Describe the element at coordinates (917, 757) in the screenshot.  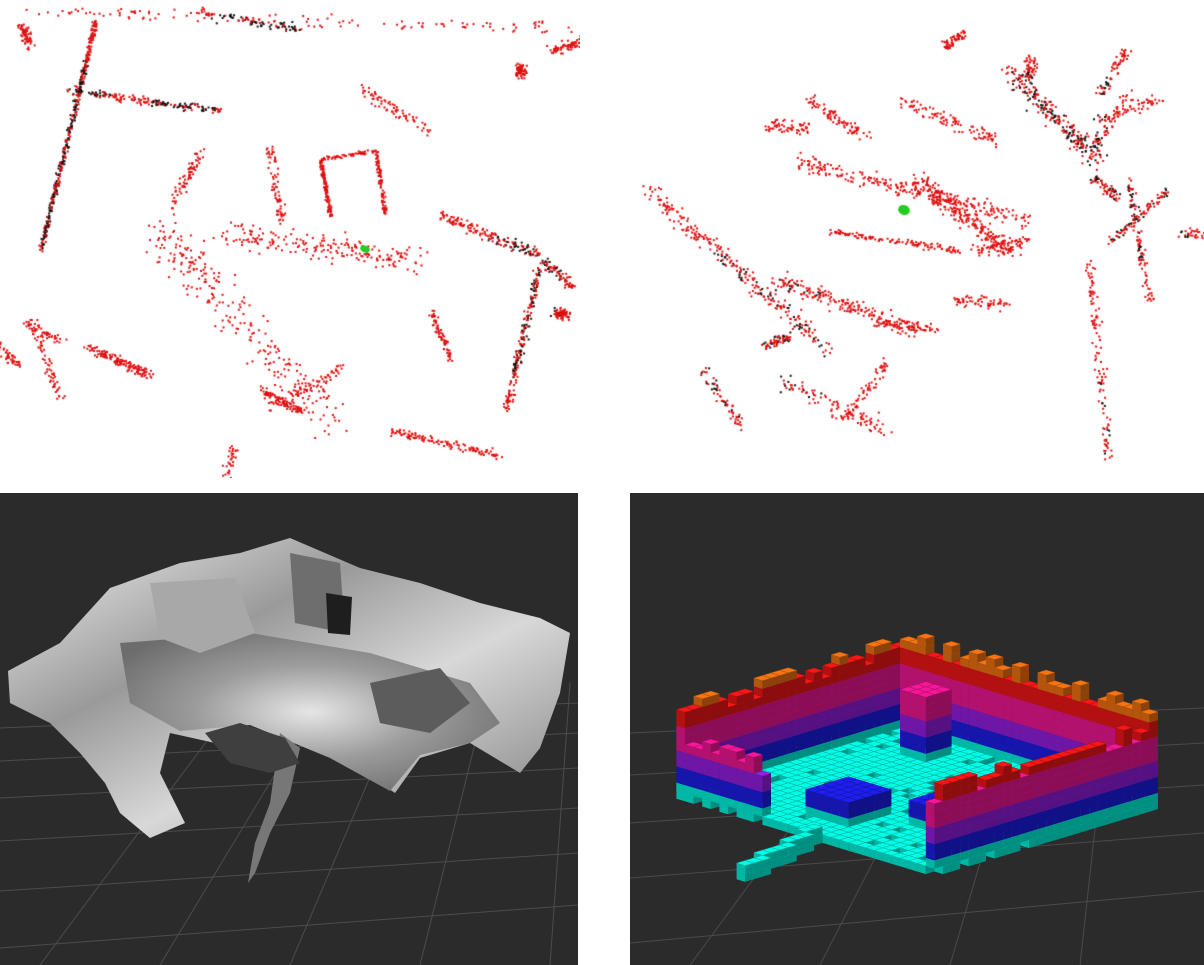
I see `voxel-map` at that location.